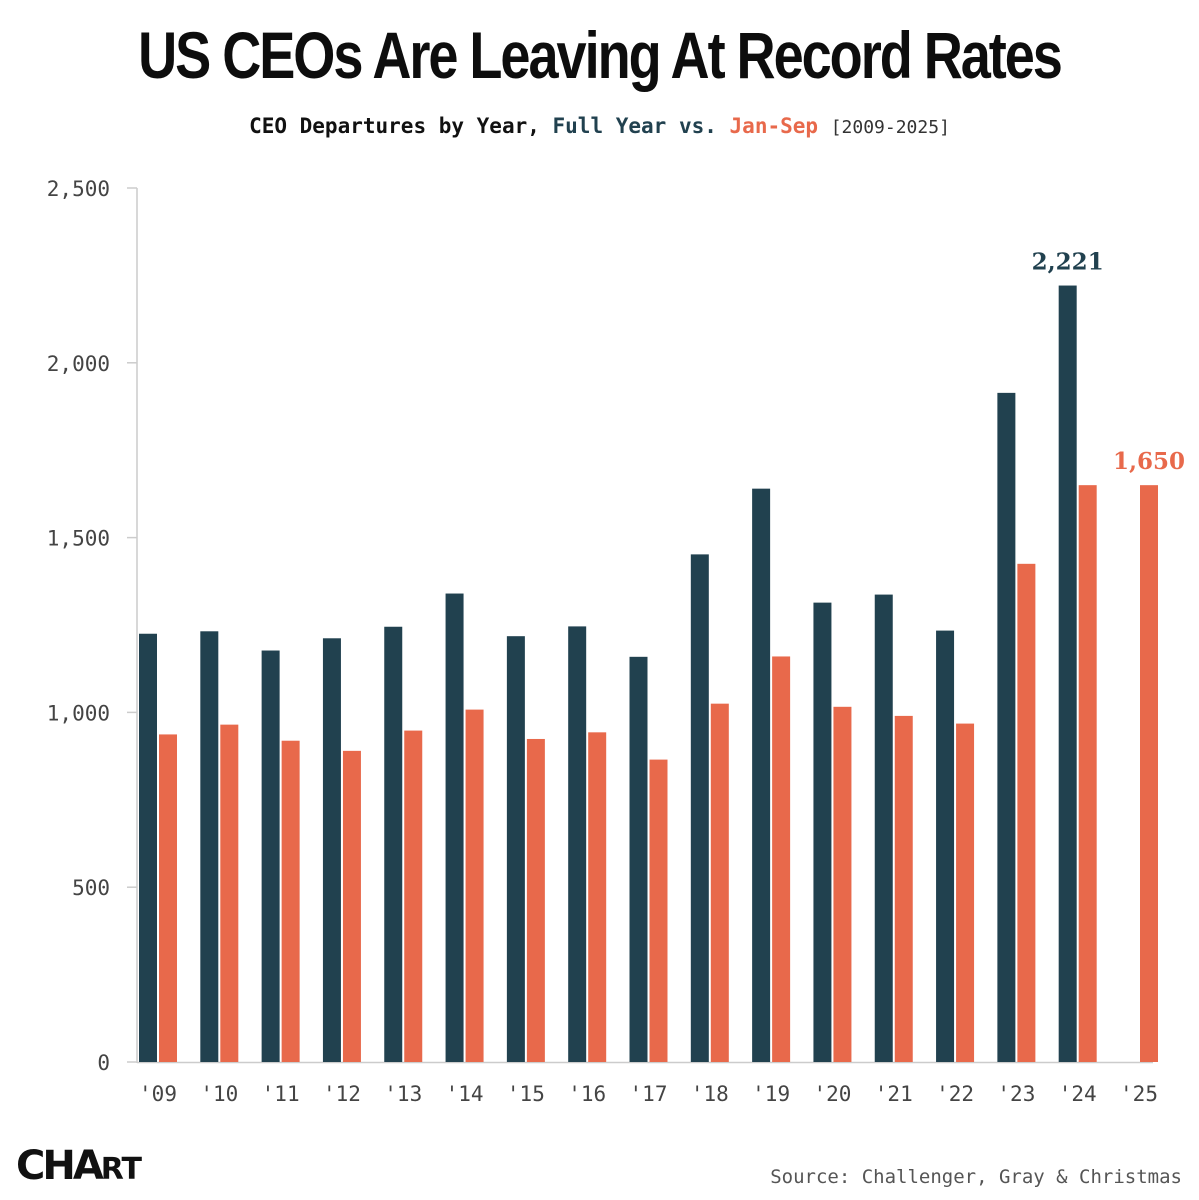 The width and height of the screenshot is (1199, 1200). I want to click on y-tick-label: 1,500, so click(78, 539).